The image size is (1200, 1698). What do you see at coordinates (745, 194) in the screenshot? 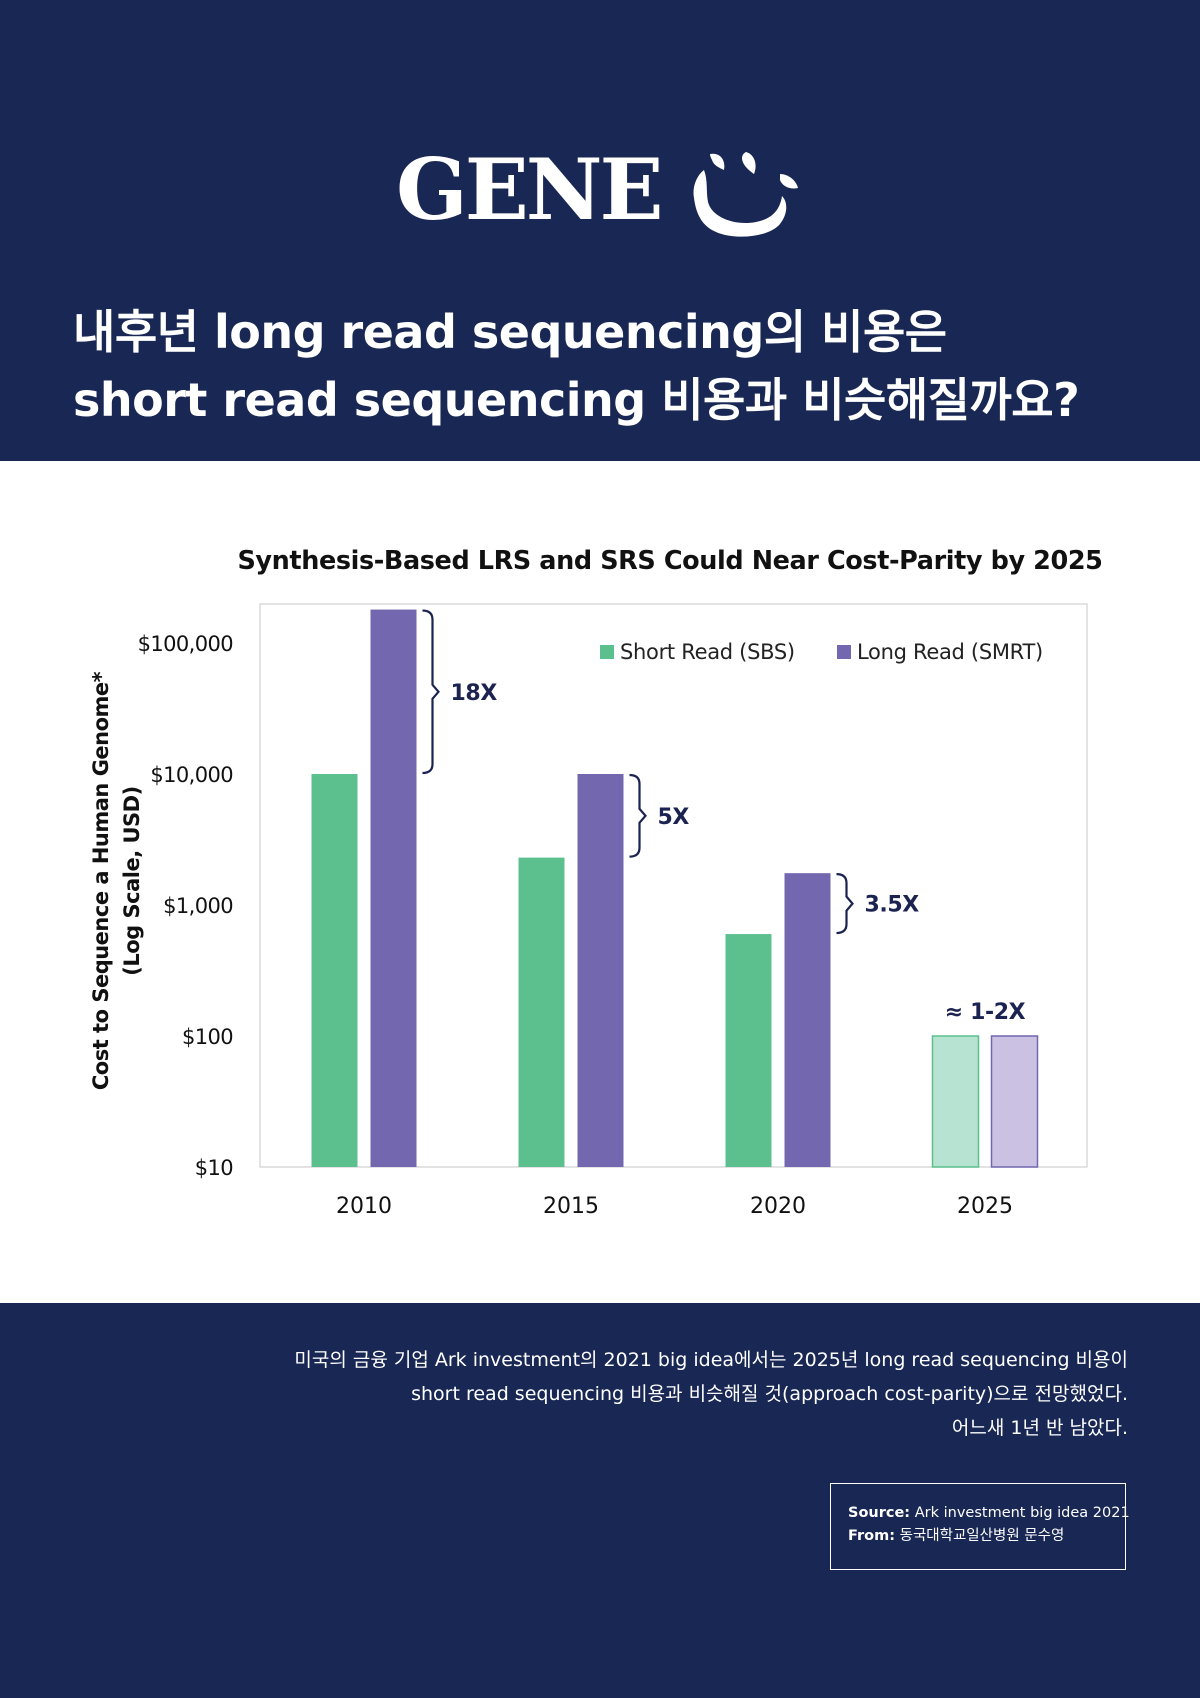
I see `smile-mark-icon` at bounding box center [745, 194].